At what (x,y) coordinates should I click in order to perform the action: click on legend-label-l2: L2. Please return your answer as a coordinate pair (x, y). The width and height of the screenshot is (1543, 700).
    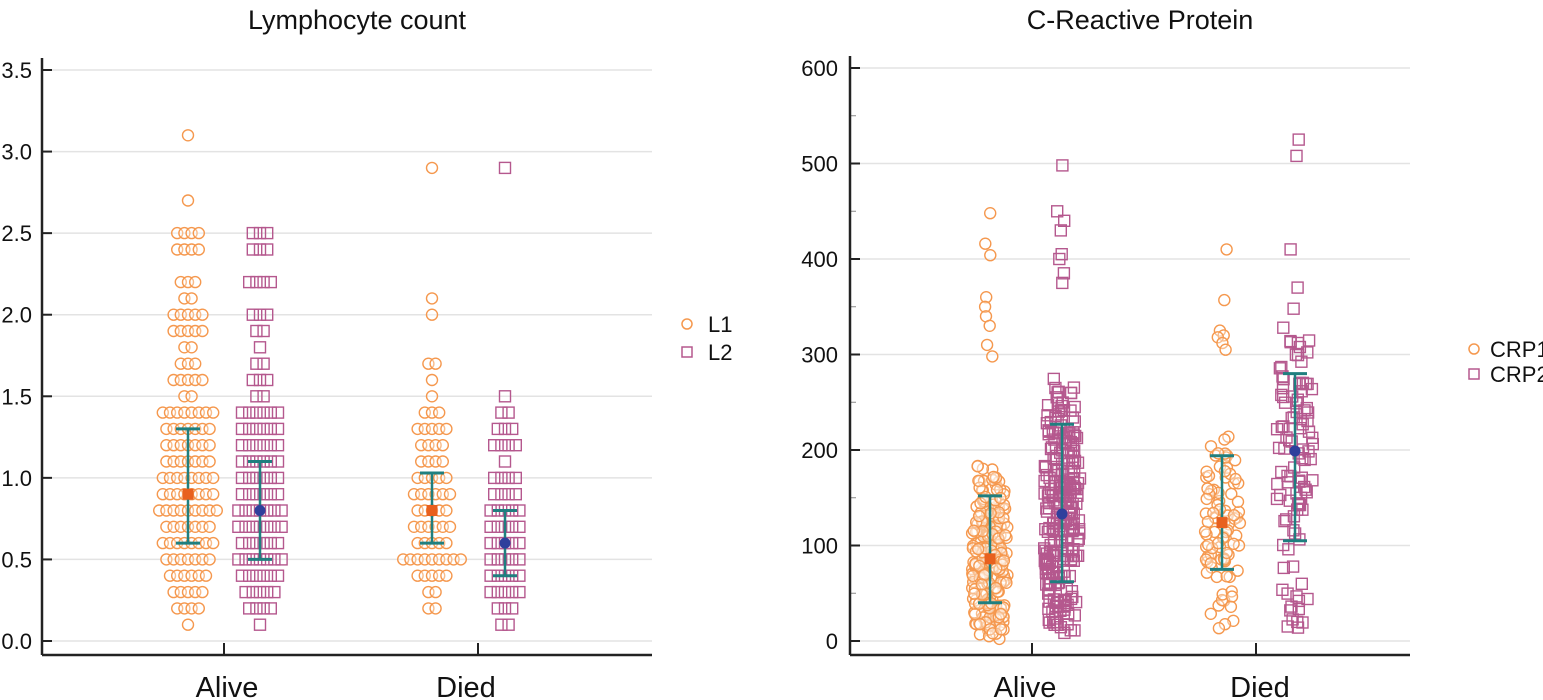
    Looking at the image, I should click on (720, 352).